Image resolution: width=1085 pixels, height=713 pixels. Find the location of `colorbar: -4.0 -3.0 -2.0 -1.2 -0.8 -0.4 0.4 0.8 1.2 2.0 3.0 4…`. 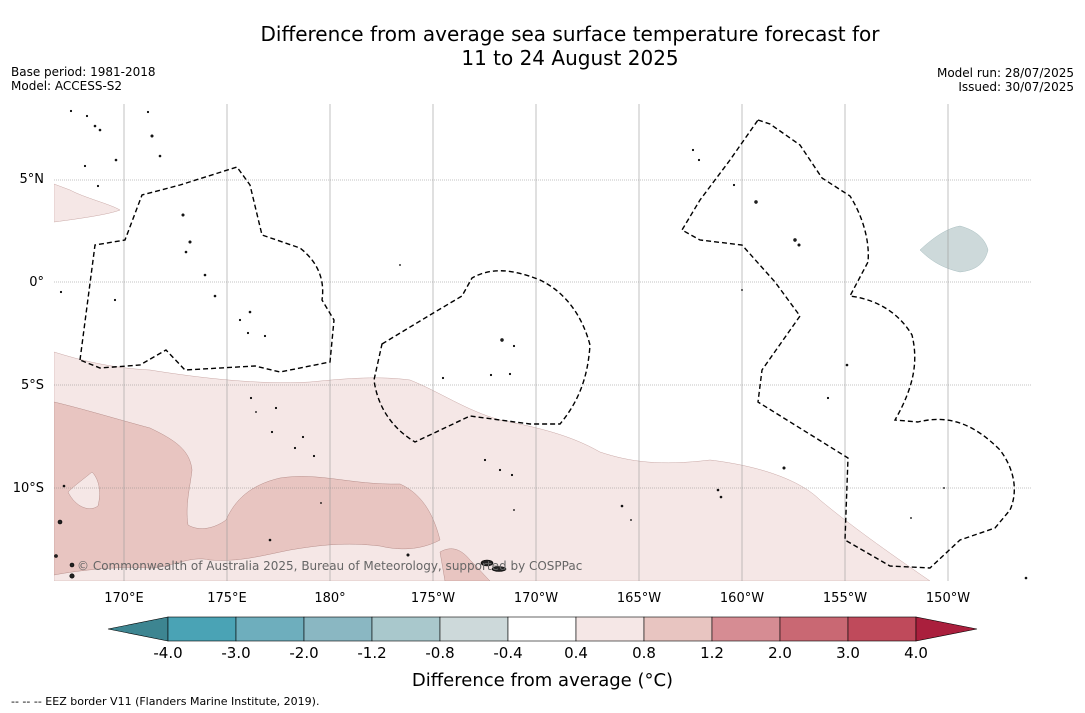

colorbar: -4.0 -3.0 -2.0 -1.2 -0.8 -0.4 0.4 0.8 1.2 2.0 3.0 4… is located at coordinates (542, 639).